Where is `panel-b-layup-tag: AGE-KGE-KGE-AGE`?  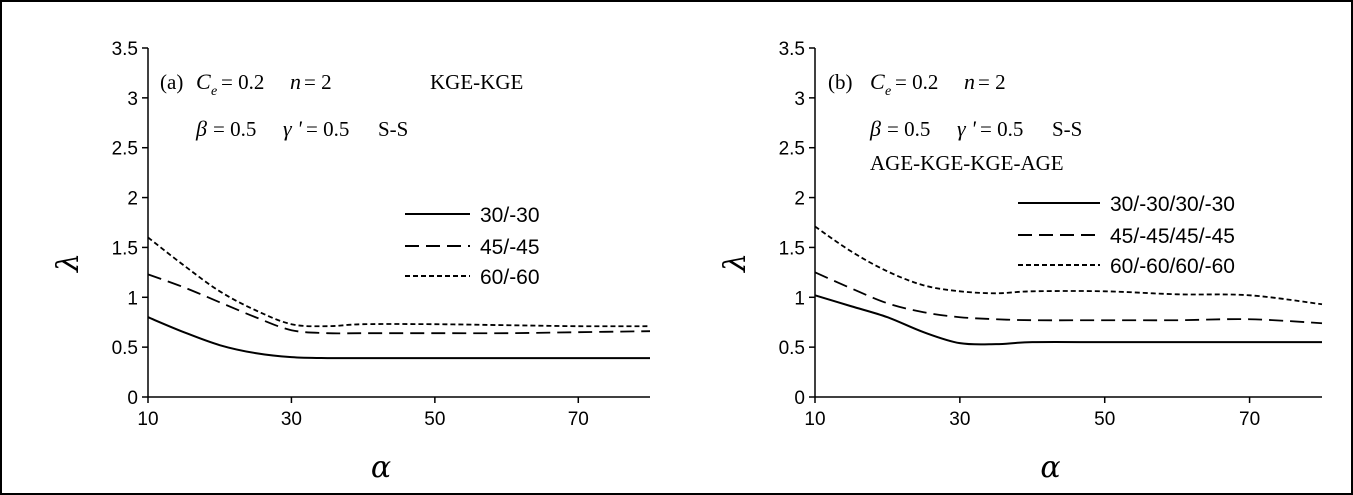 panel-b-layup-tag: AGE-KGE-KGE-AGE is located at coordinates (967, 163).